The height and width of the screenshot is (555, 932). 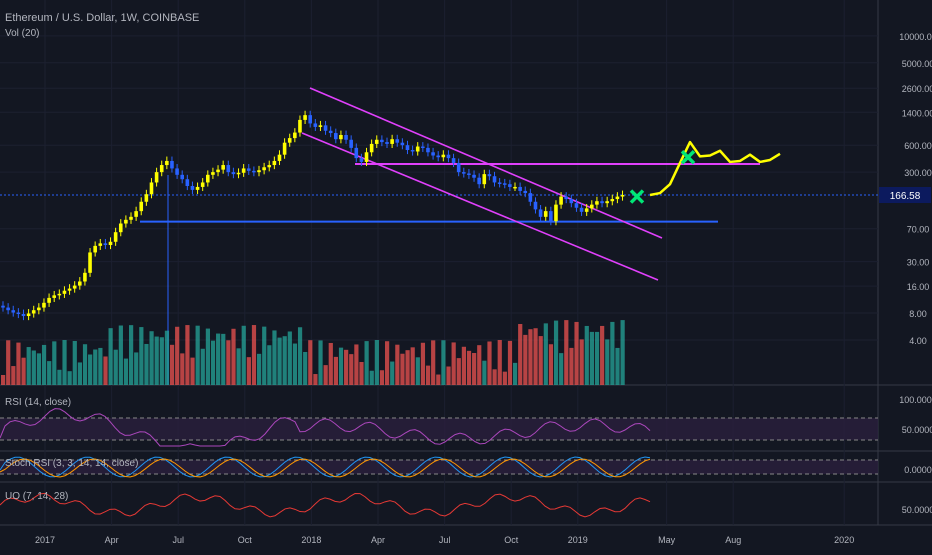 I want to click on price-tick-label: 30.00, so click(x=918, y=263).